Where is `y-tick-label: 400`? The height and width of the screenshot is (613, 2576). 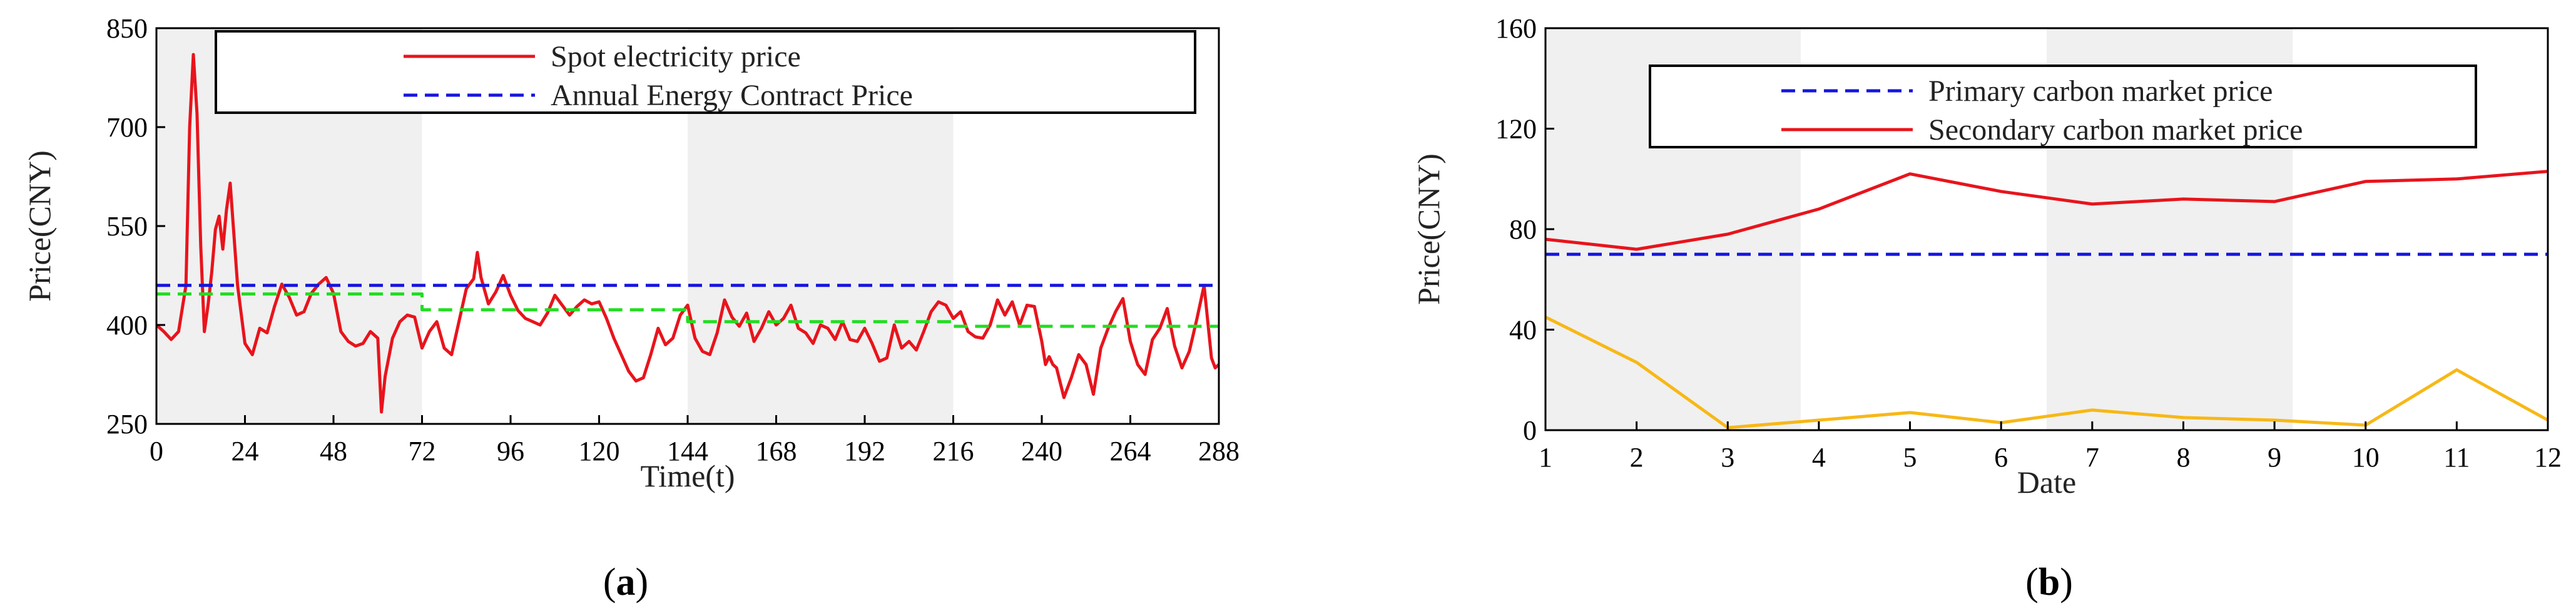
y-tick-label: 400 is located at coordinates (127, 326).